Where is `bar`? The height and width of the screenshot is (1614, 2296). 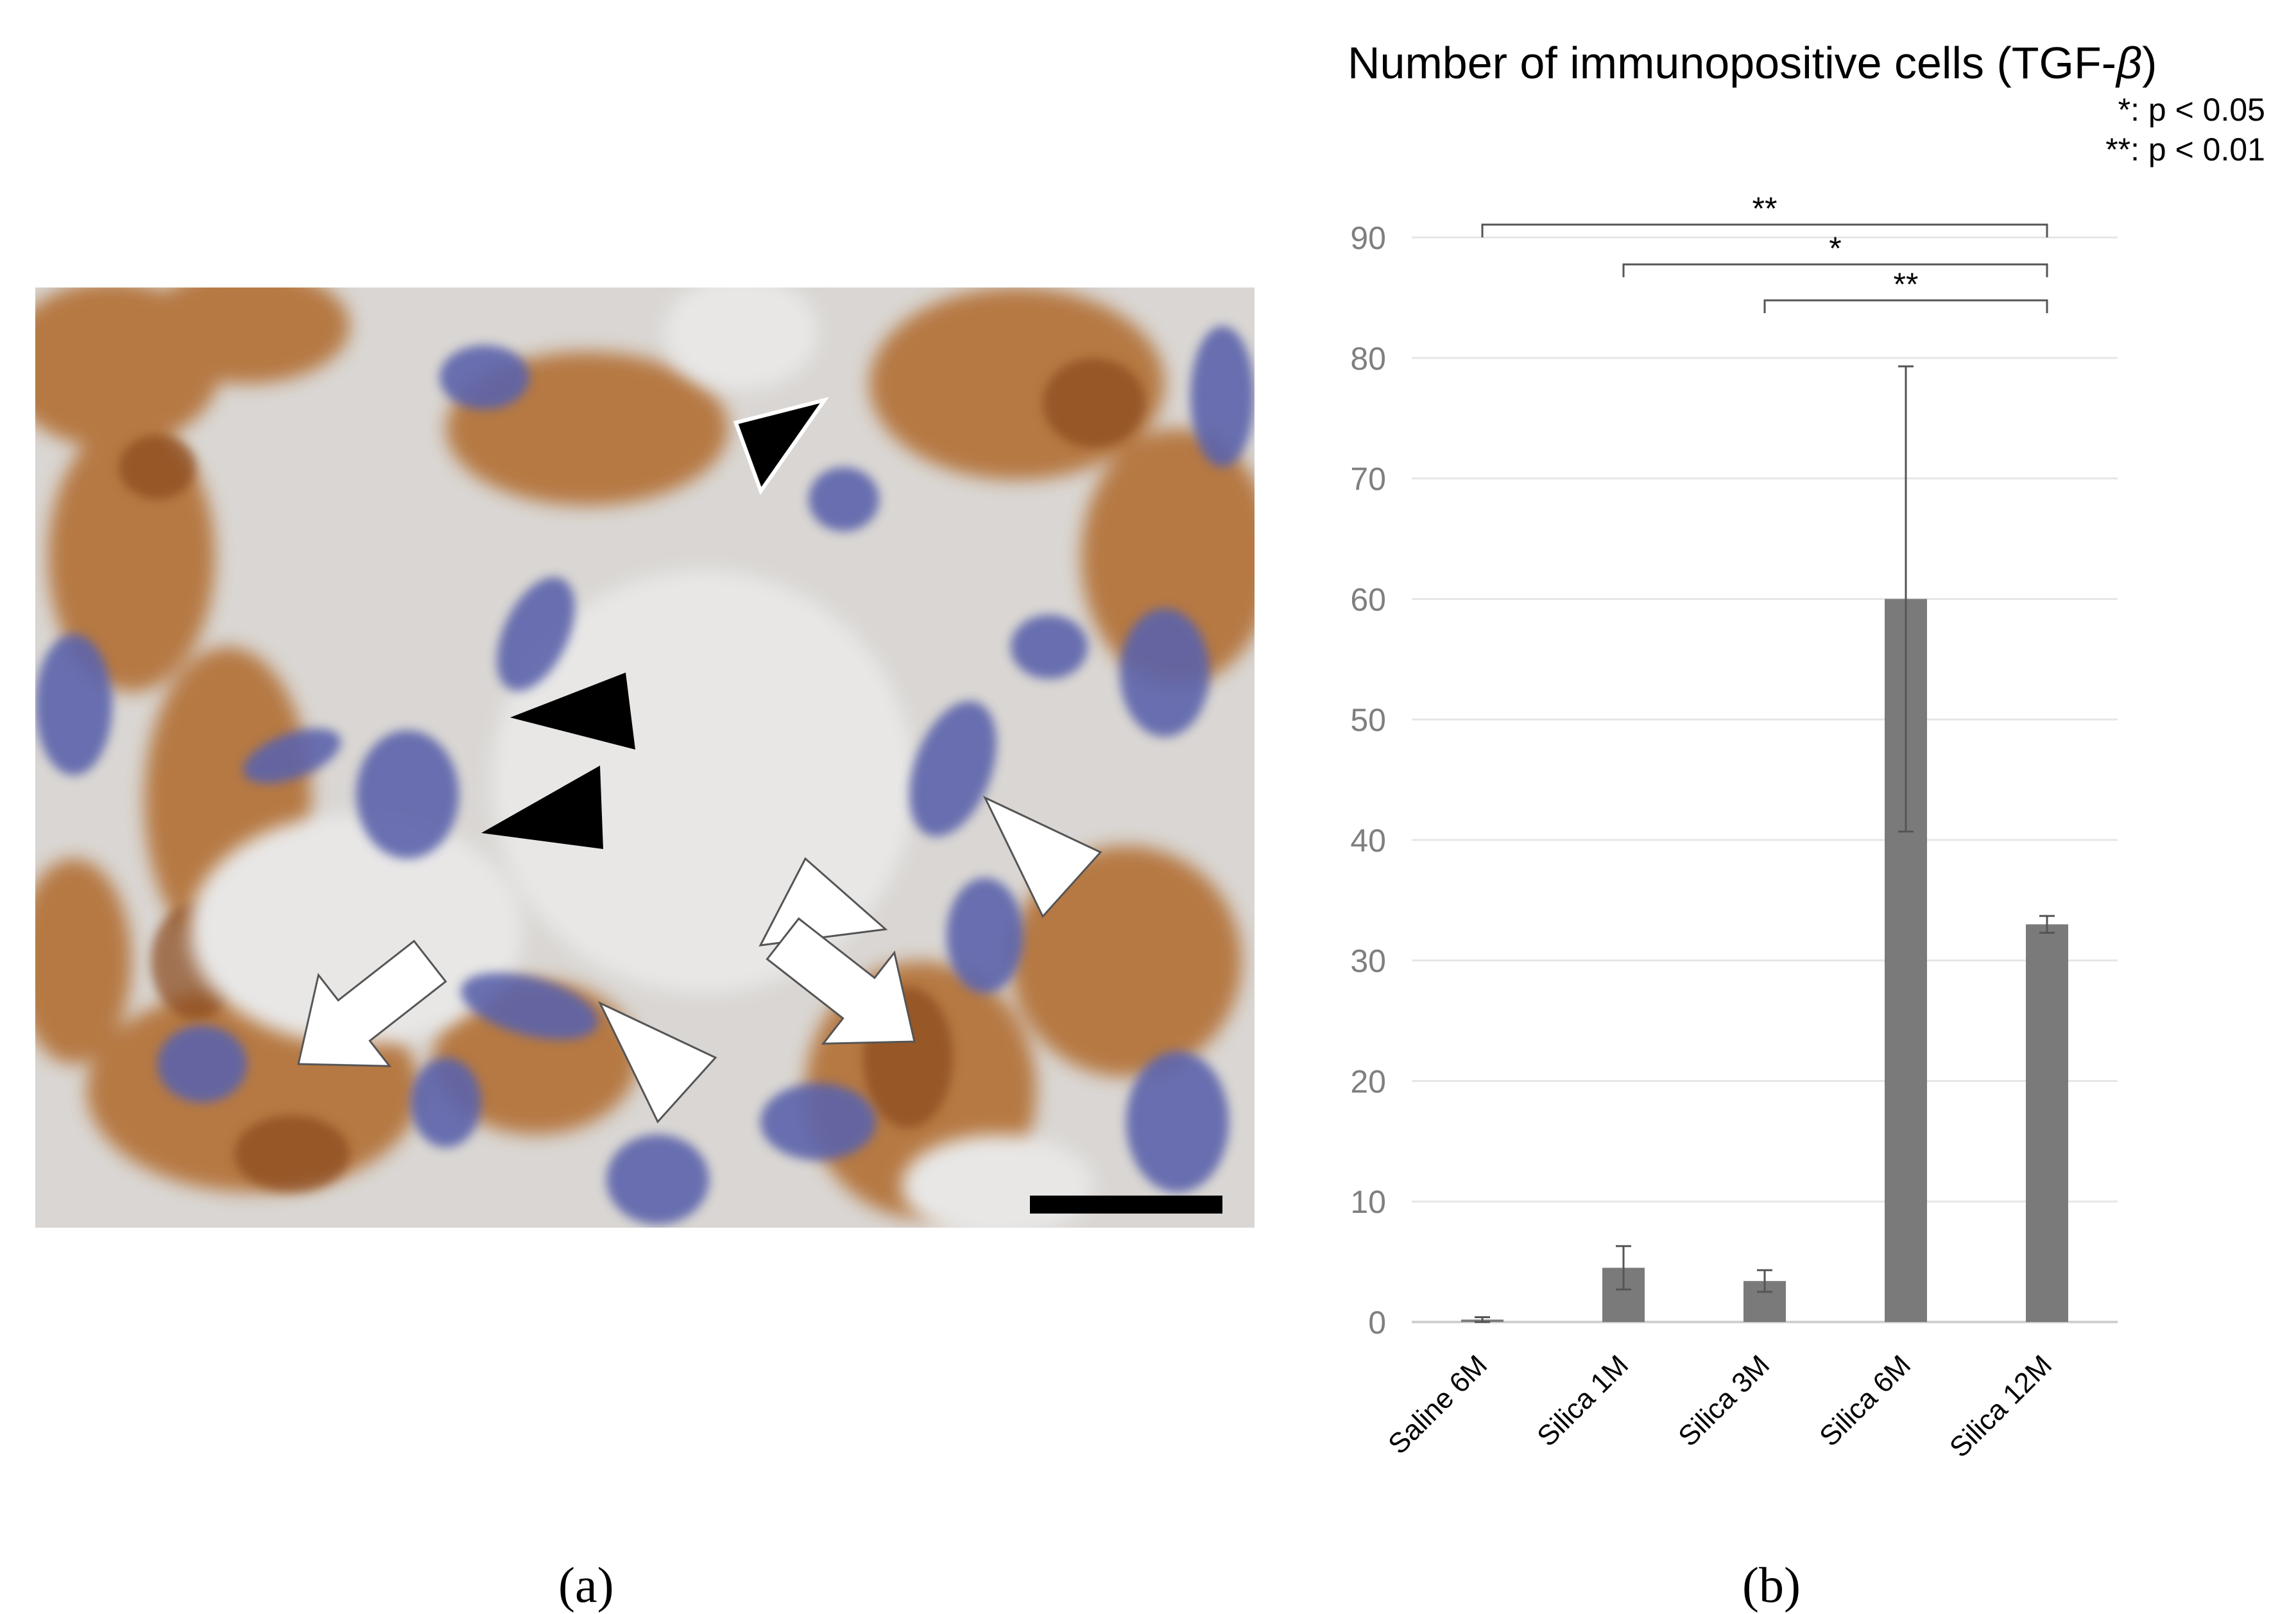 bar is located at coordinates (2047, 1123).